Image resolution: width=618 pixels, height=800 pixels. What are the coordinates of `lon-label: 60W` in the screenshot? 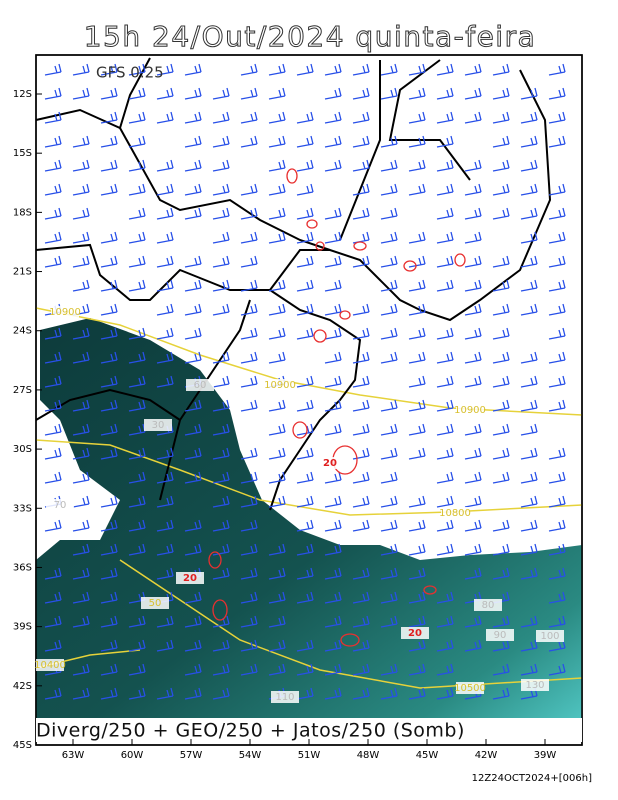 It's located at (132, 755).